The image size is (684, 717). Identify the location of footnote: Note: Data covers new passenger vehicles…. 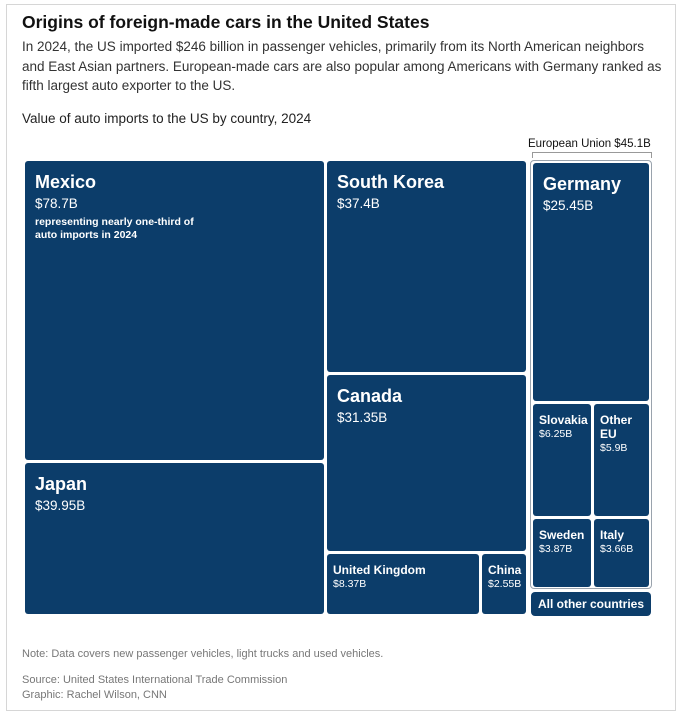
(203, 654).